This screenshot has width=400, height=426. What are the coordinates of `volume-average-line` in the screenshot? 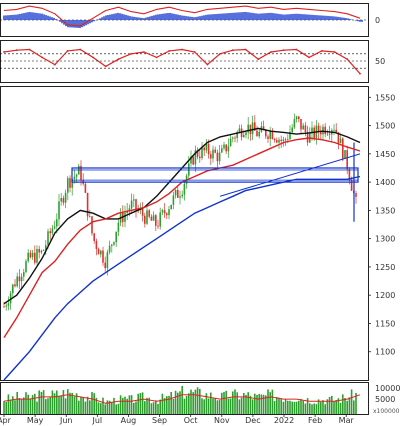 It's located at (182, 399).